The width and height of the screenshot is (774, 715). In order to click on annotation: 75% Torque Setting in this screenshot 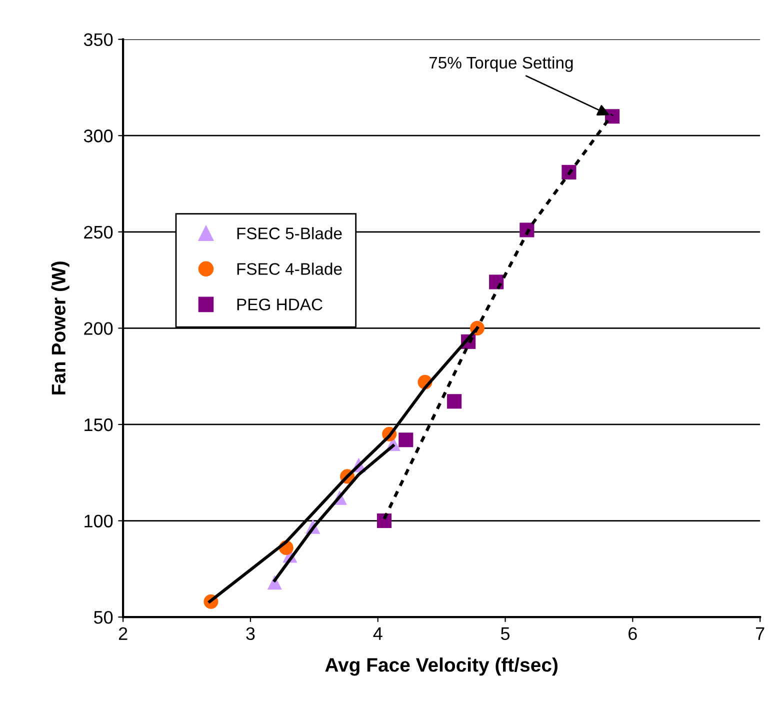, I will do `click(501, 64)`.